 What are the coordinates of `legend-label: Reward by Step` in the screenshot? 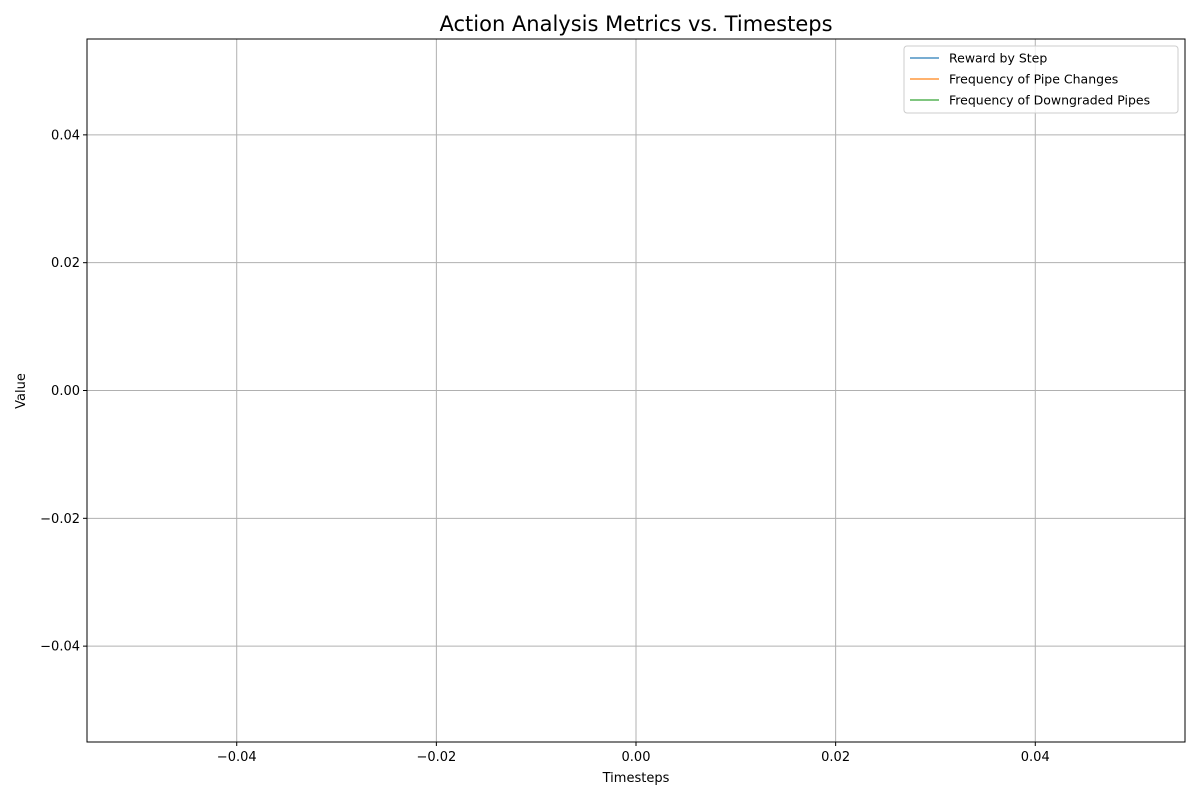 It's located at (998, 58).